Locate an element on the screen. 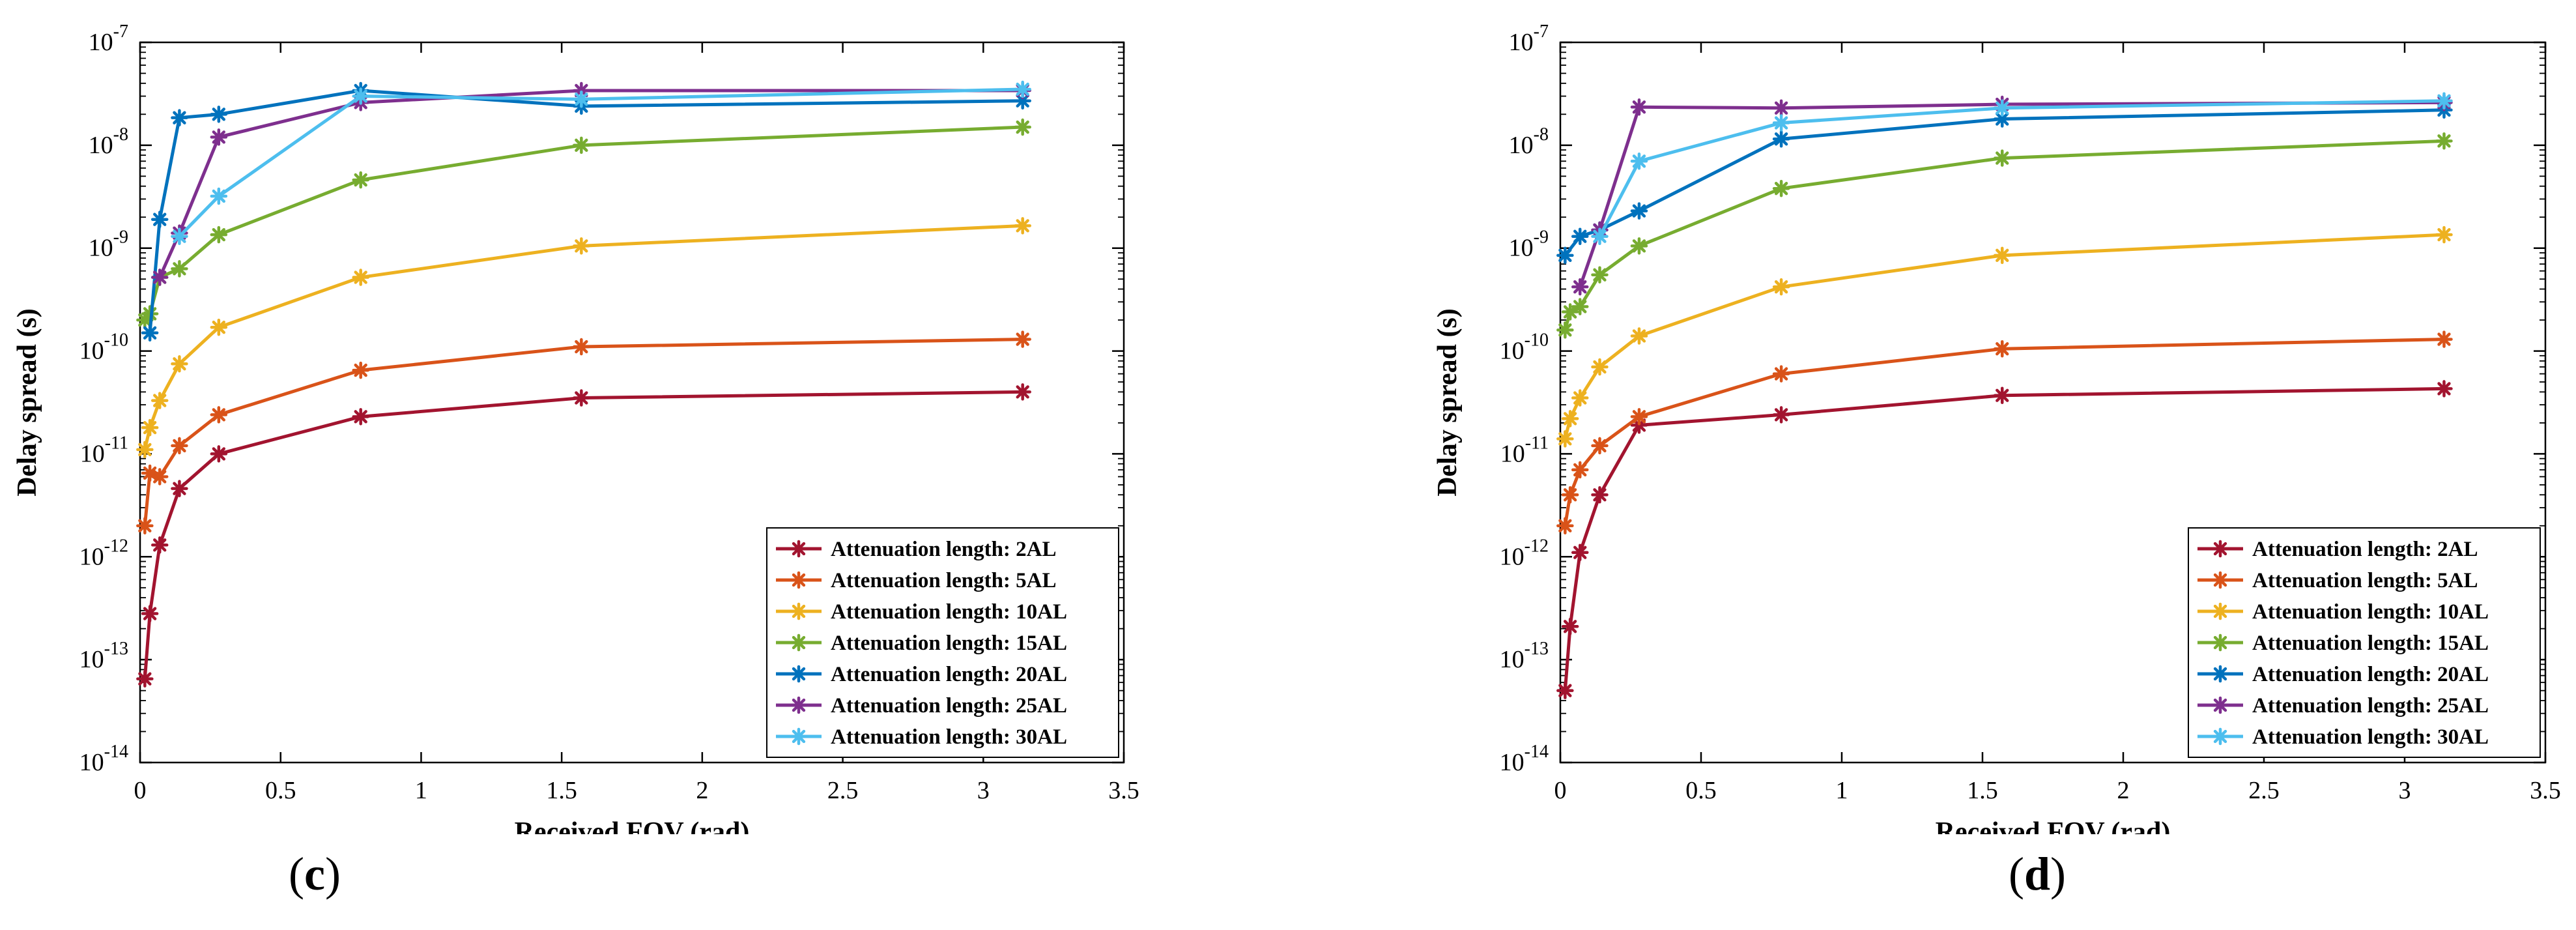 The image size is (2576, 930). chart-d-legend-entry: Attenuation length: 2AL is located at coordinates (2337, 549).